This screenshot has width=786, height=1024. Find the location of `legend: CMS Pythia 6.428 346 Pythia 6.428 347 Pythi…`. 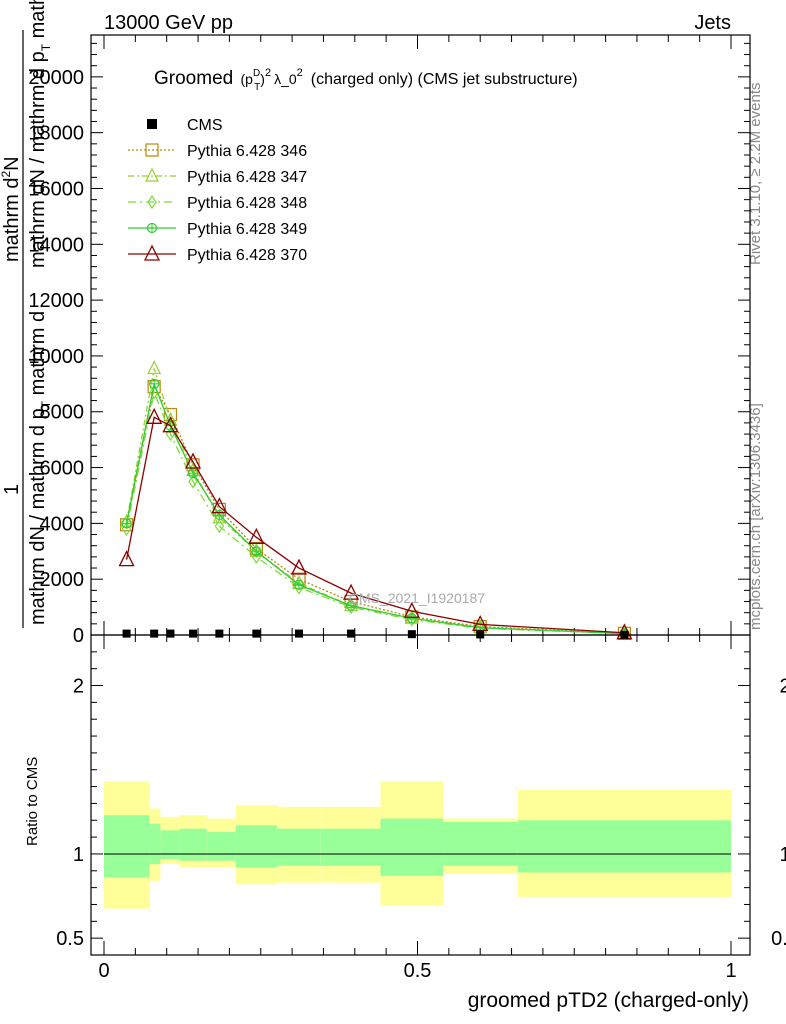

legend: CMS Pythia 6.428 346 Pythia 6.428 347 Pythi… is located at coordinates (217, 190).